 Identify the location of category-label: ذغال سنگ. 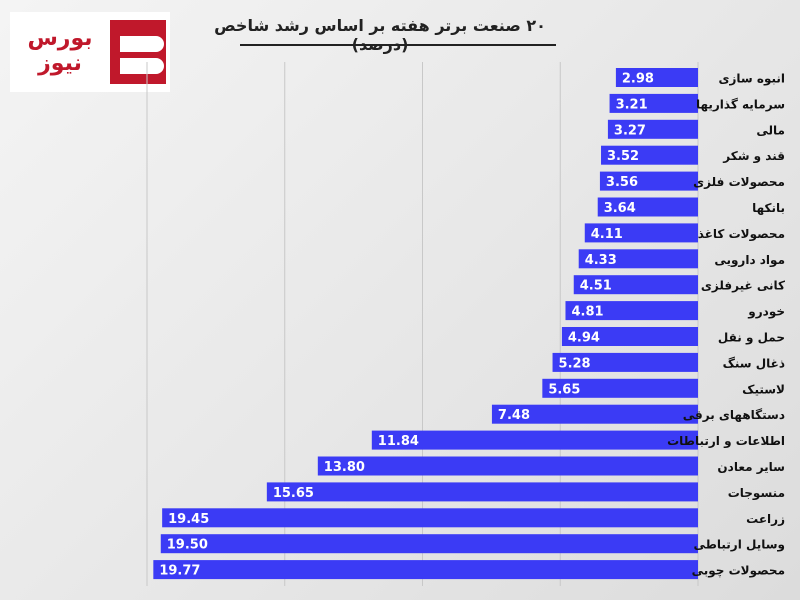
(754, 363).